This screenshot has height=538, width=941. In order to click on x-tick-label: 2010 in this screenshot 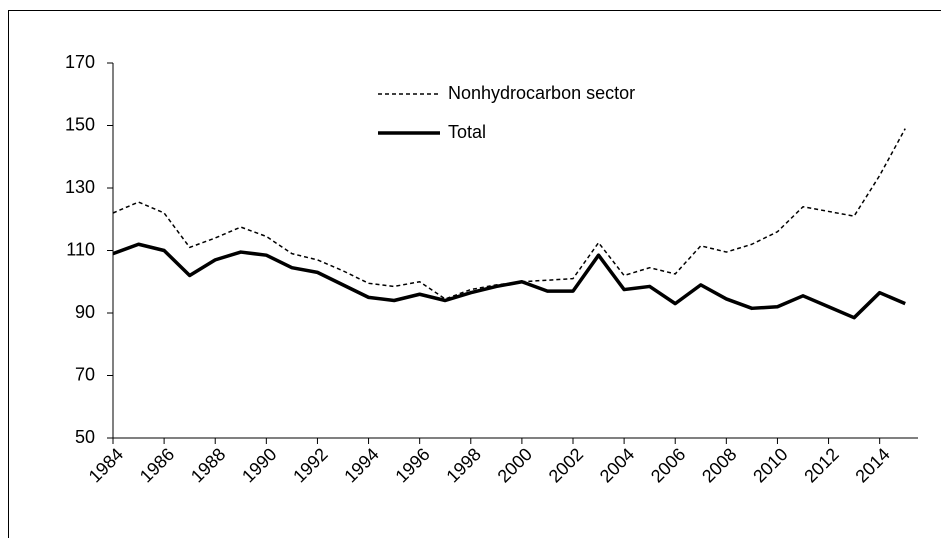, I will do `click(770, 465)`.